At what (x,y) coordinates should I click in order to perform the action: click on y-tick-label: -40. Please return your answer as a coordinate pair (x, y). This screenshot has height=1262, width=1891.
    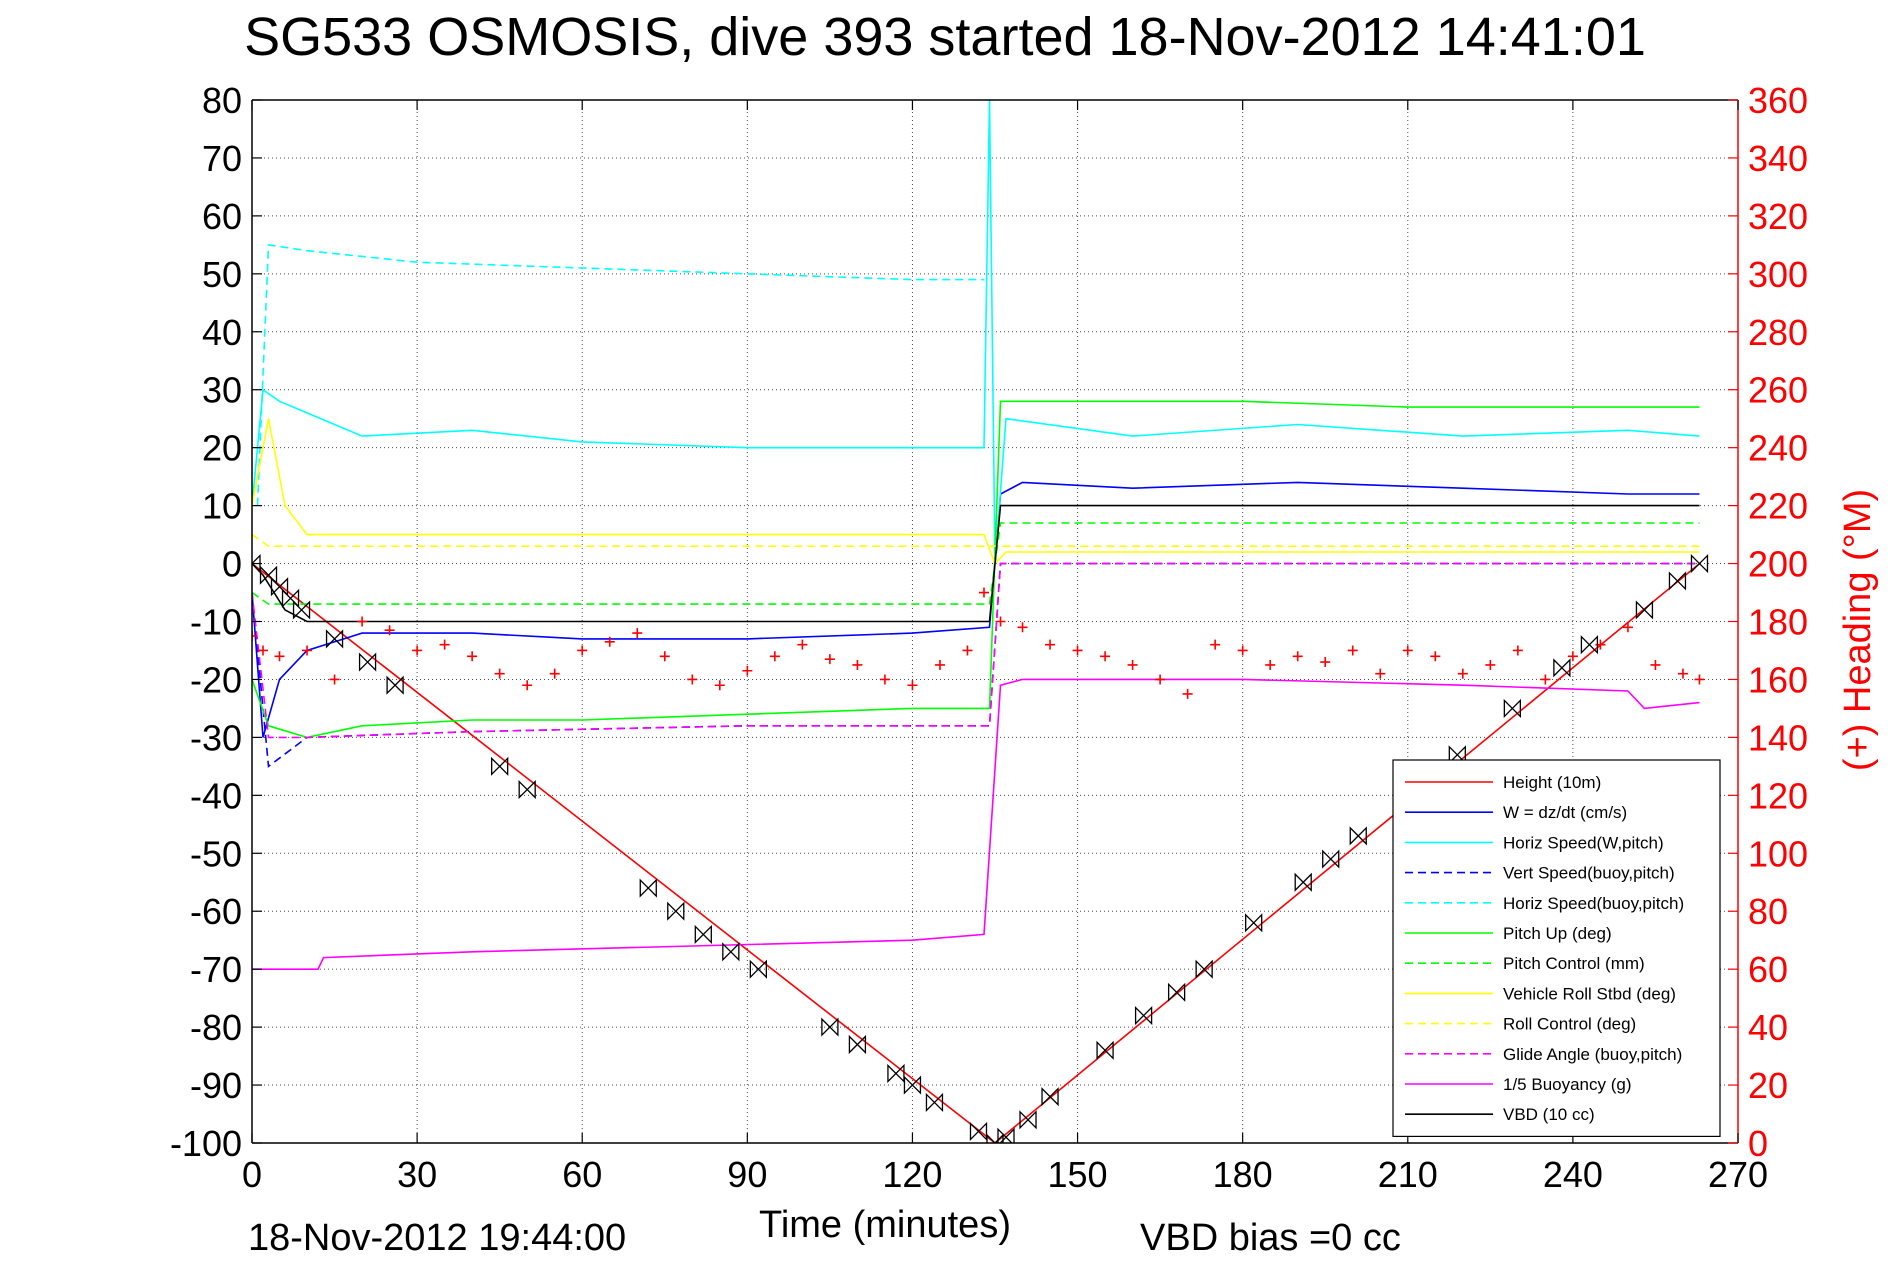
    Looking at the image, I should click on (216, 795).